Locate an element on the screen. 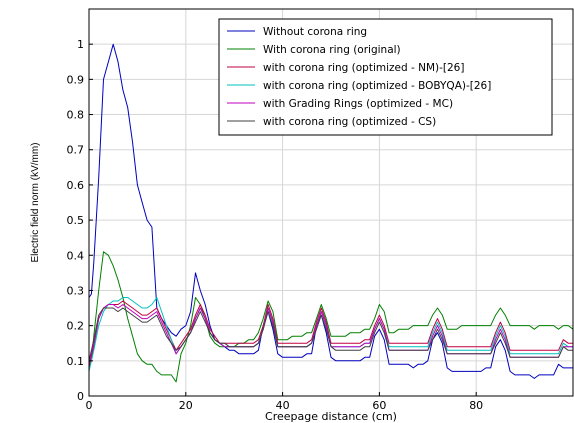 Image resolution: width=574 pixels, height=423 pixels. legend-label-2: with corona ring (optimized - NM)-[26] is located at coordinates (363, 68).